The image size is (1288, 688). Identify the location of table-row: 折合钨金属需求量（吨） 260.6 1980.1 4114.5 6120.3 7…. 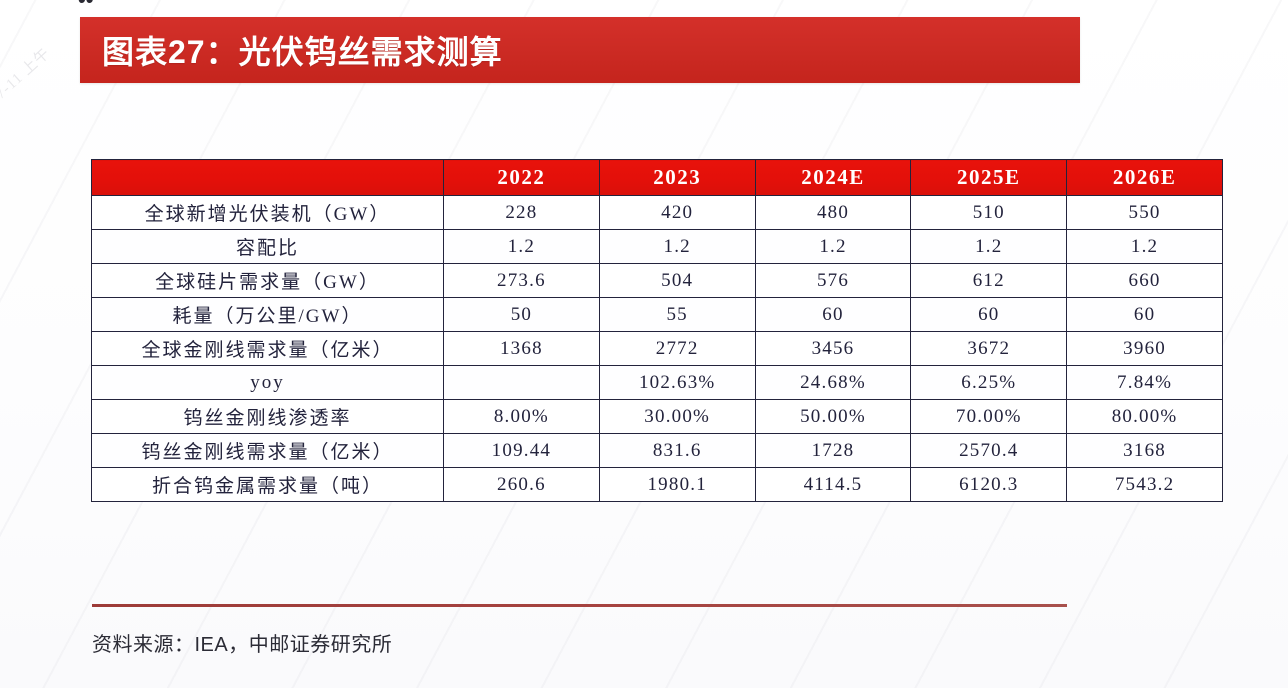
(657, 484).